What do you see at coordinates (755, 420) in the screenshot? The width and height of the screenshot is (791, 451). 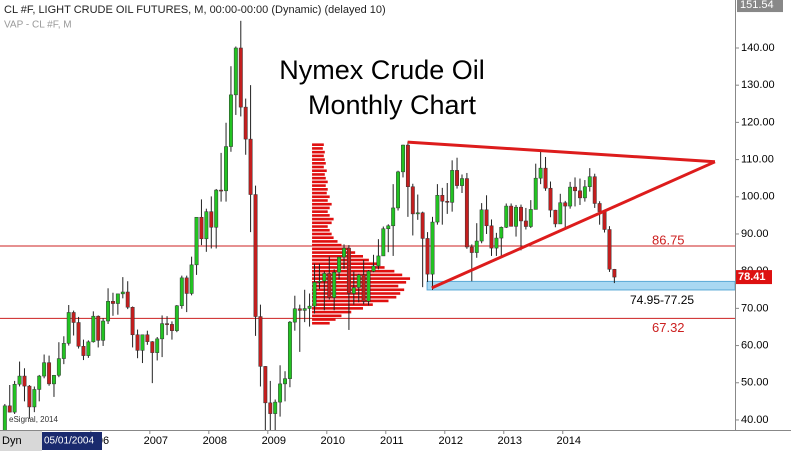 I see `y-tick-label: 40.00` at bounding box center [755, 420].